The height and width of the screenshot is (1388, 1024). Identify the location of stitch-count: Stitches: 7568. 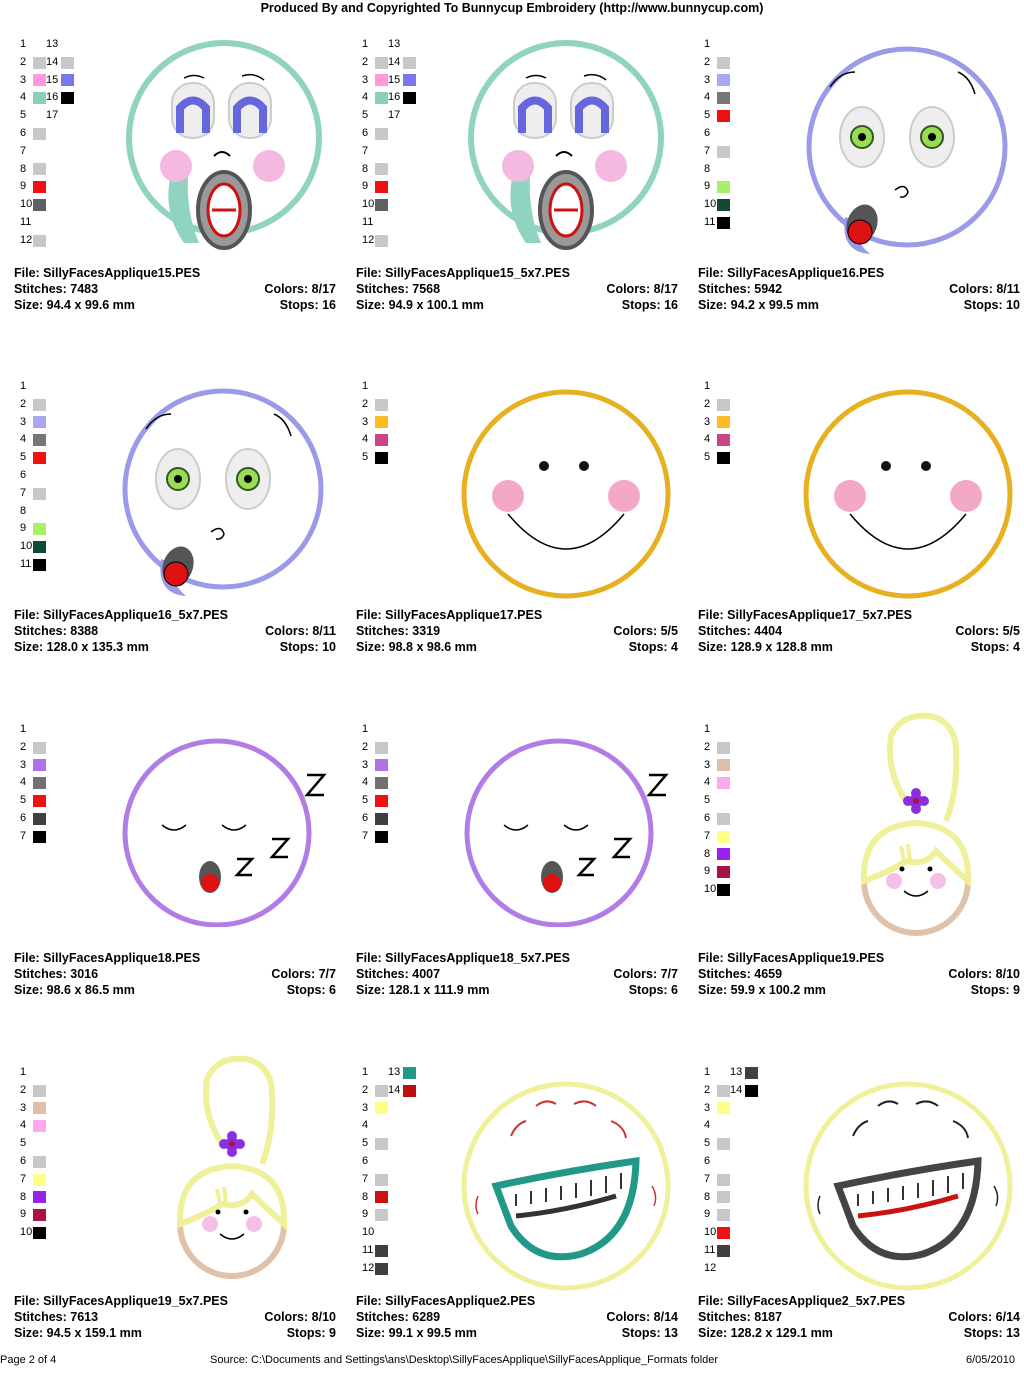
(398, 289).